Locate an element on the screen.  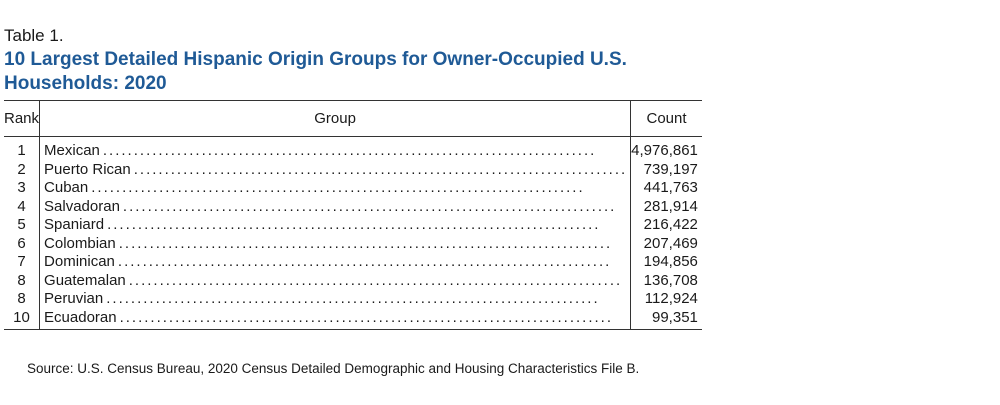
rank-cell: 5 is located at coordinates (22, 225).